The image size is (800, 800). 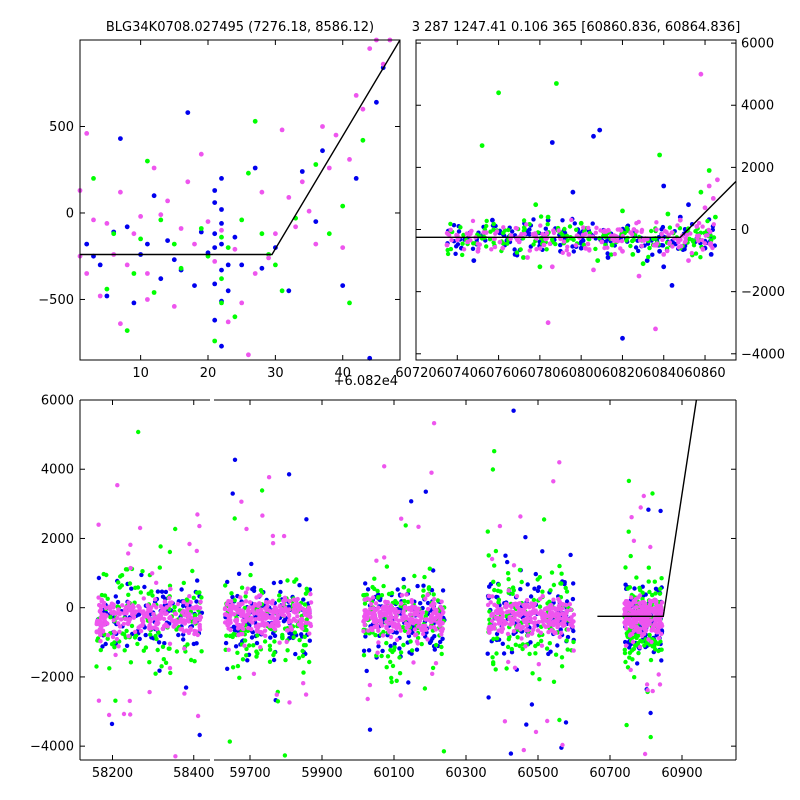 I want to click on top-left-y-tick-label: 500, so click(x=61, y=127).